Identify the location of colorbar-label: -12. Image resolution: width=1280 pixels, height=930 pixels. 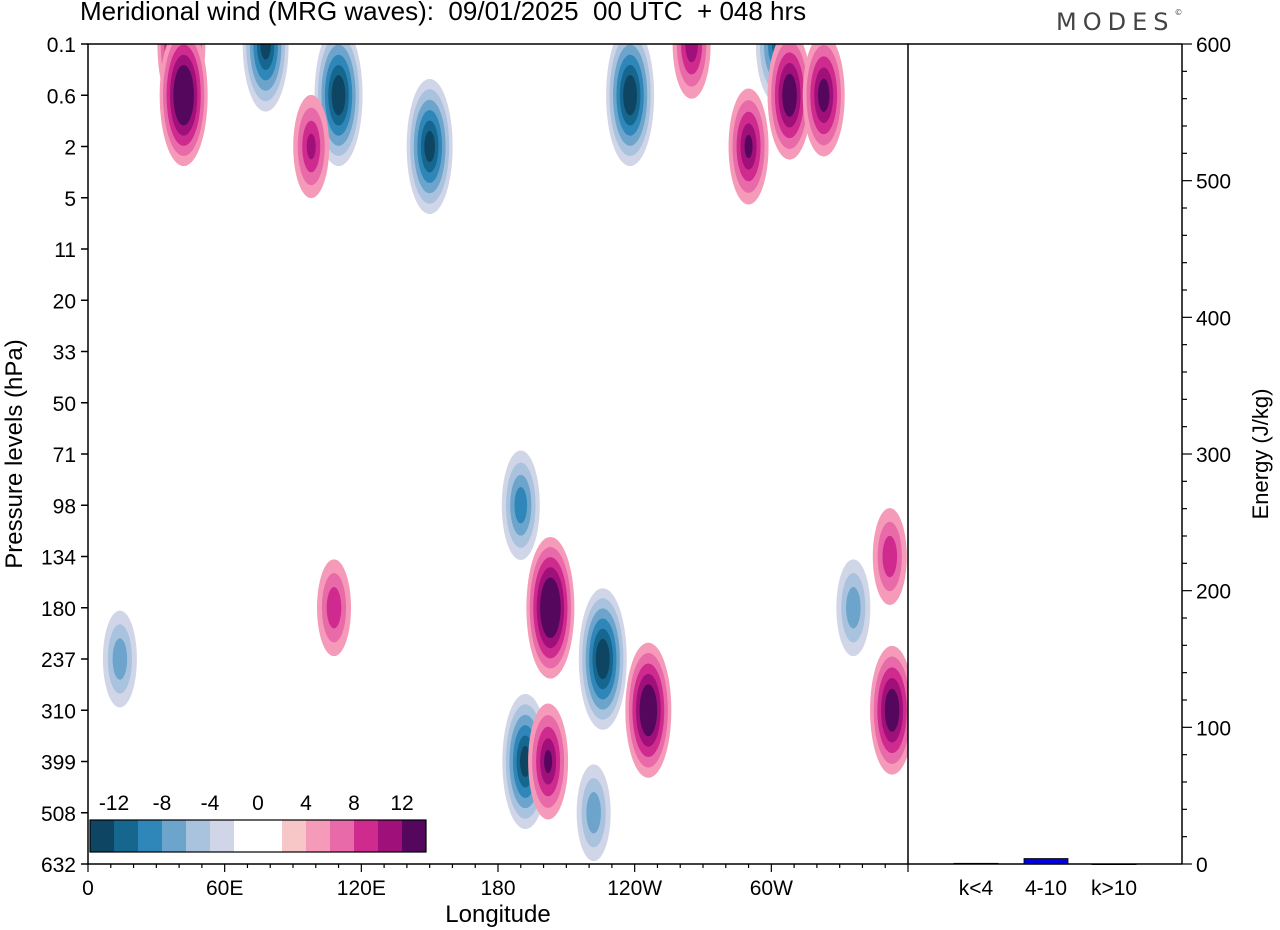
(114, 803).